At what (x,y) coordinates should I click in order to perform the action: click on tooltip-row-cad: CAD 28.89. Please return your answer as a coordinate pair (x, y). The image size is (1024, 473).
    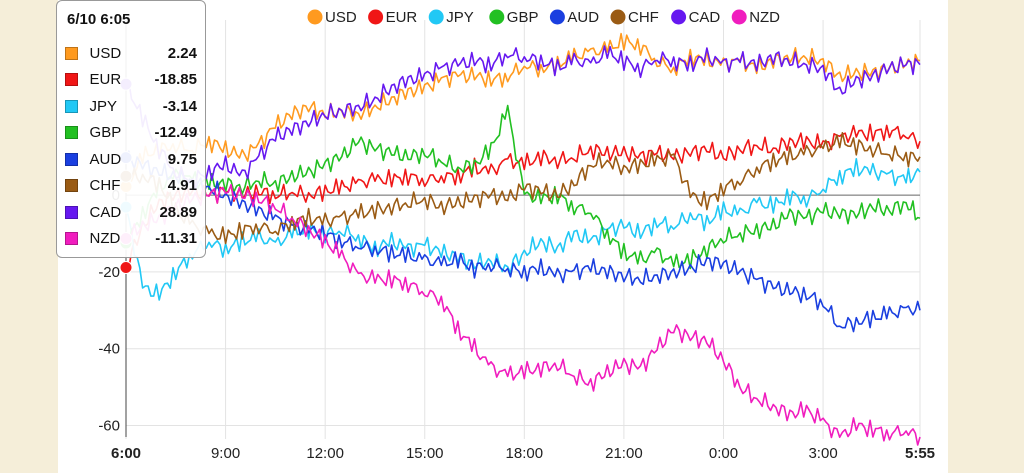
    Looking at the image, I should click on (131, 212).